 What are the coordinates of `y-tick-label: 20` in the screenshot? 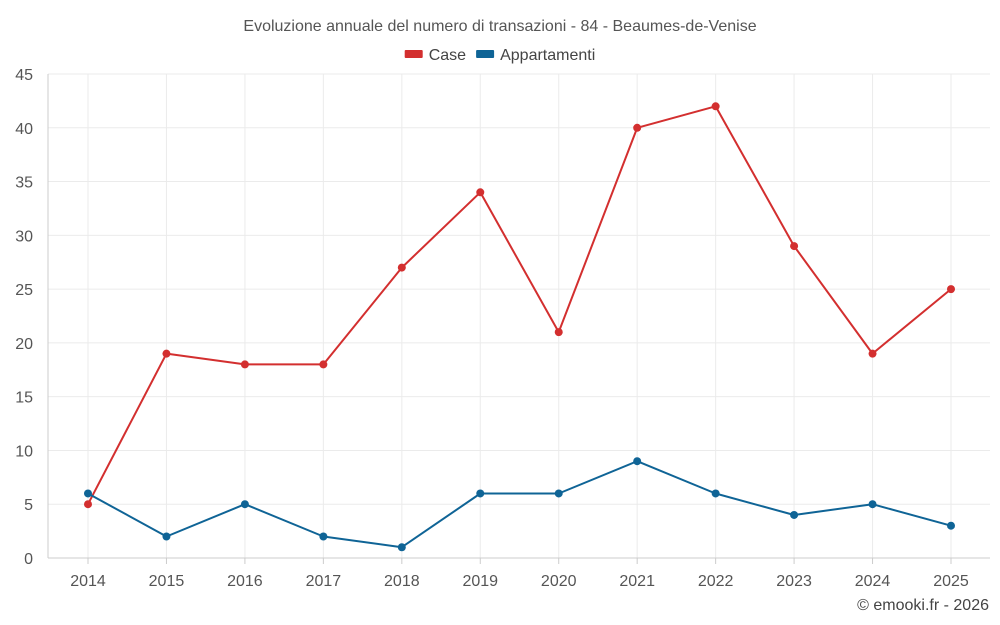 It's located at (24, 344).